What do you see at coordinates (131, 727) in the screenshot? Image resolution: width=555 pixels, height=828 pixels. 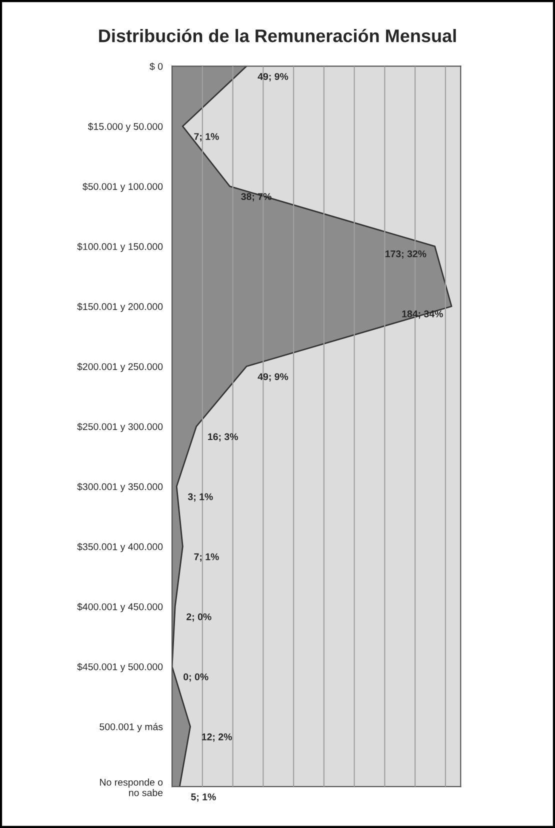 I see `y-tick-label: 500.001 y más` at bounding box center [131, 727].